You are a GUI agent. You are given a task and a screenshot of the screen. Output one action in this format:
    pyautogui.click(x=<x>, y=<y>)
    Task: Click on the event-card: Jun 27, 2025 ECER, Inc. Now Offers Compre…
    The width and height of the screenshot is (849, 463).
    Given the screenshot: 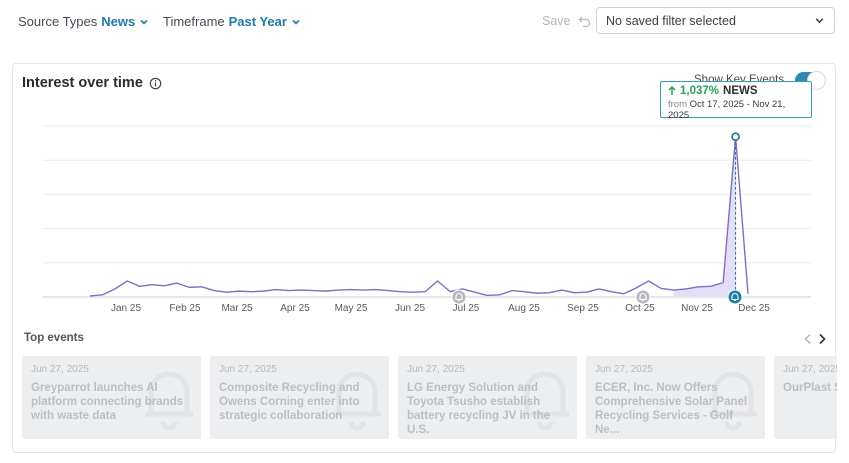 What is the action you would take?
    pyautogui.click(x=675, y=397)
    